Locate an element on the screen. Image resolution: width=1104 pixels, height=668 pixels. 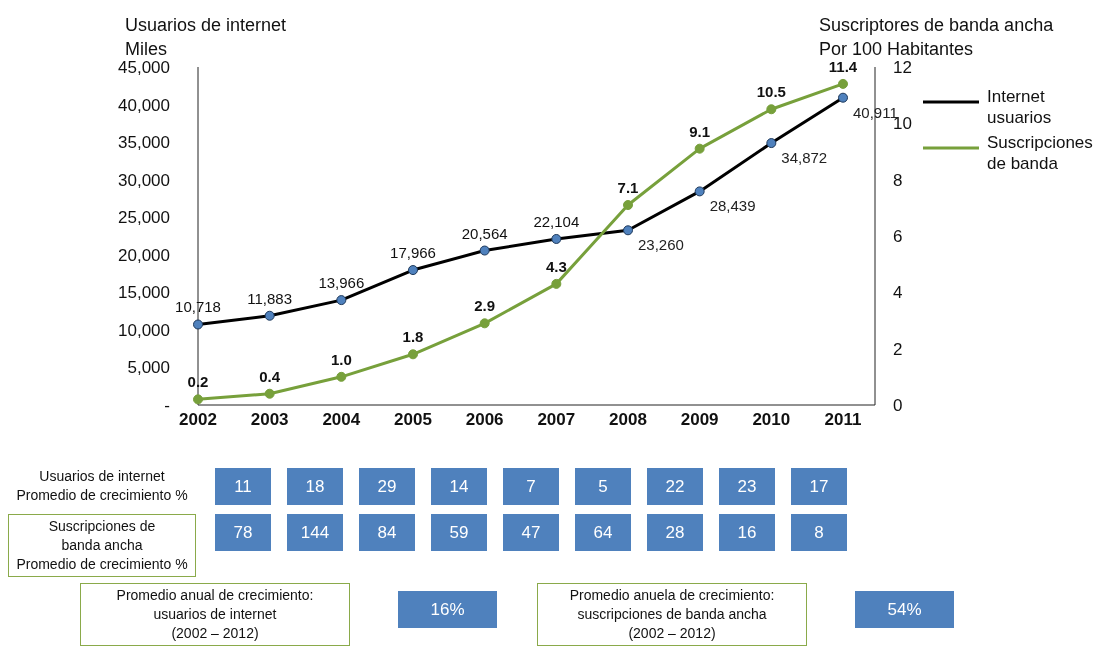
y2-tick-label: 8 is located at coordinates (898, 180).